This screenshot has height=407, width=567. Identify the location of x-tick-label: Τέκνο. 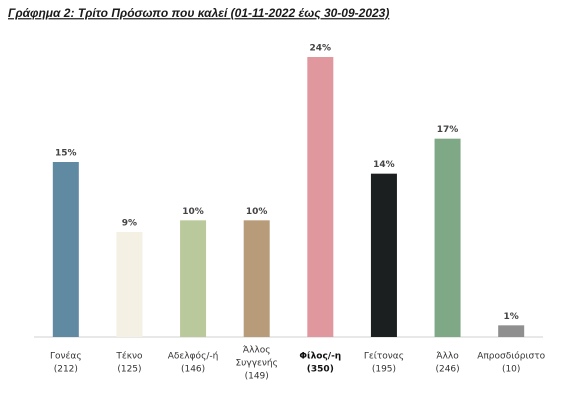
(129, 356).